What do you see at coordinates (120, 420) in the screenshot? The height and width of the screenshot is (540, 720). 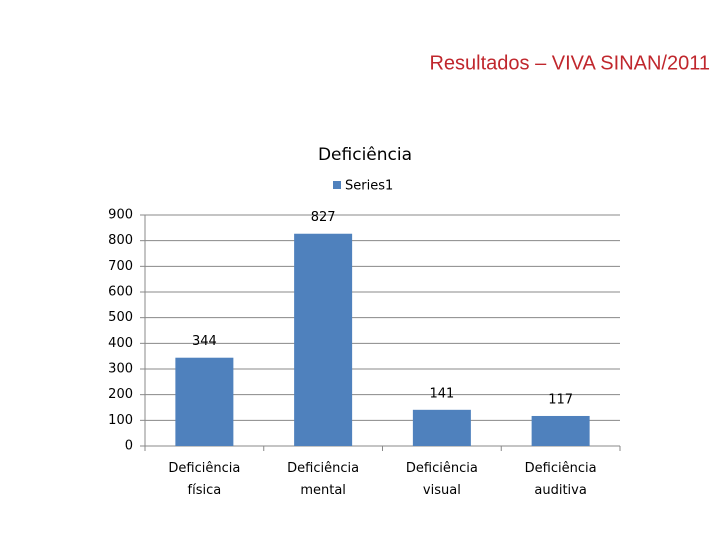 I see `y-tick-label: 100` at bounding box center [120, 420].